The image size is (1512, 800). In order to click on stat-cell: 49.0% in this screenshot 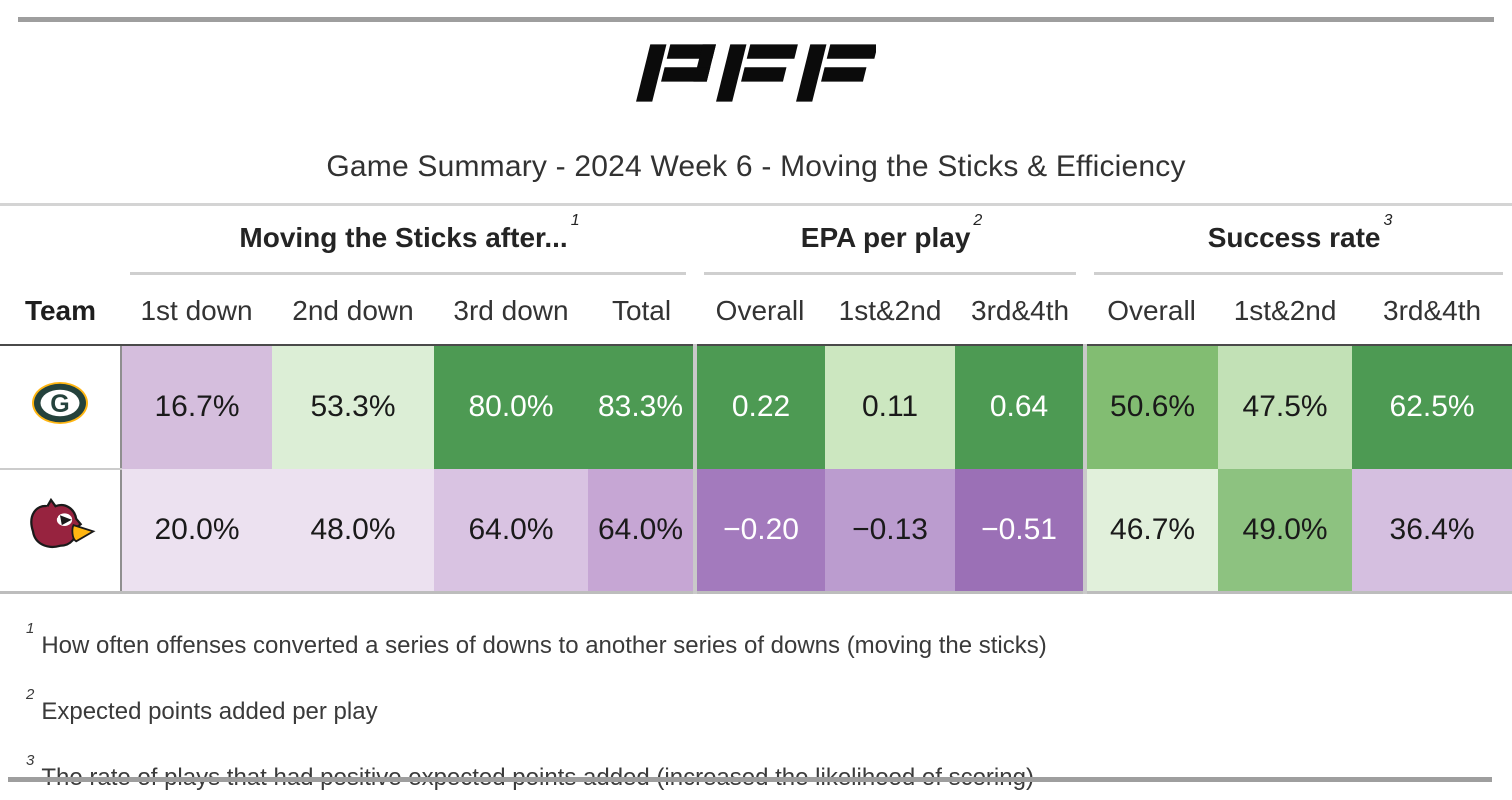, I will do `click(1285, 531)`.